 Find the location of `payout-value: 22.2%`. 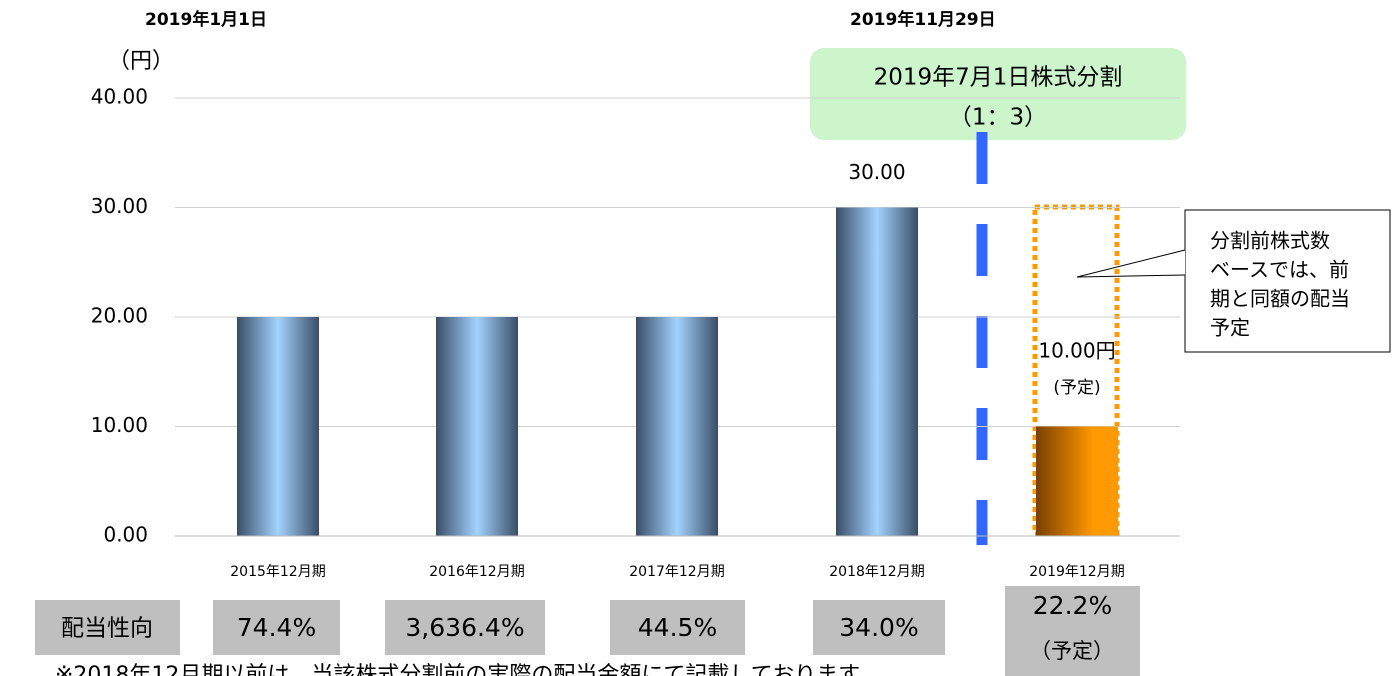

payout-value: 22.2% is located at coordinates (1072, 605).